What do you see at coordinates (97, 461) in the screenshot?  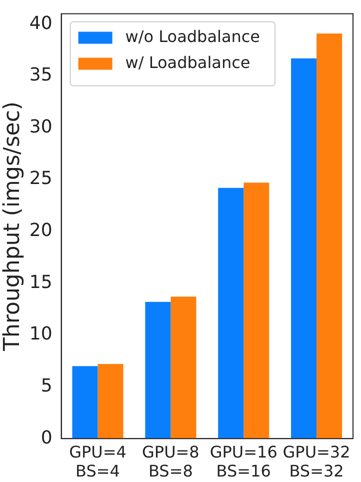 I see `x-tick-label: GPU=4 BS=4` at bounding box center [97, 461].